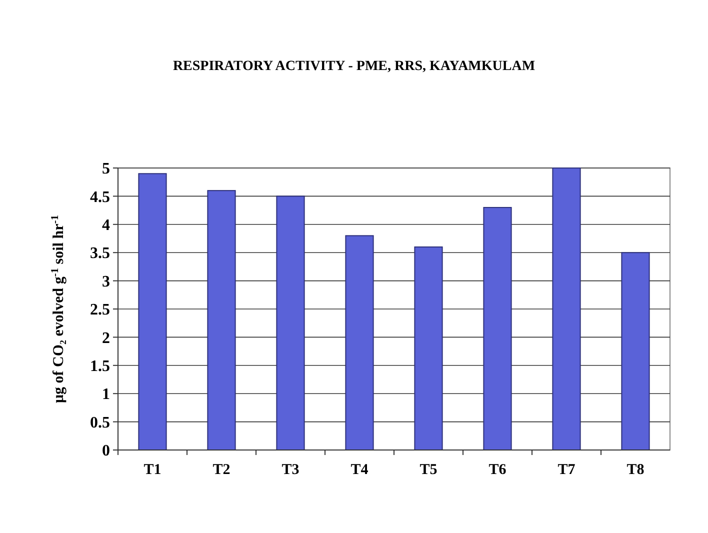  What do you see at coordinates (100, 366) in the screenshot?
I see `y-tick-label: 1.5` at bounding box center [100, 366].